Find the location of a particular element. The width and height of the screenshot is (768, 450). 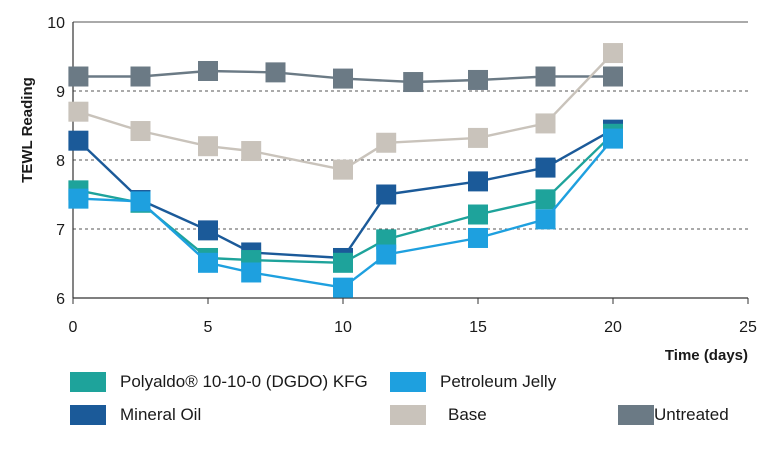

x-tick-label-20: 20 is located at coordinates (613, 327).